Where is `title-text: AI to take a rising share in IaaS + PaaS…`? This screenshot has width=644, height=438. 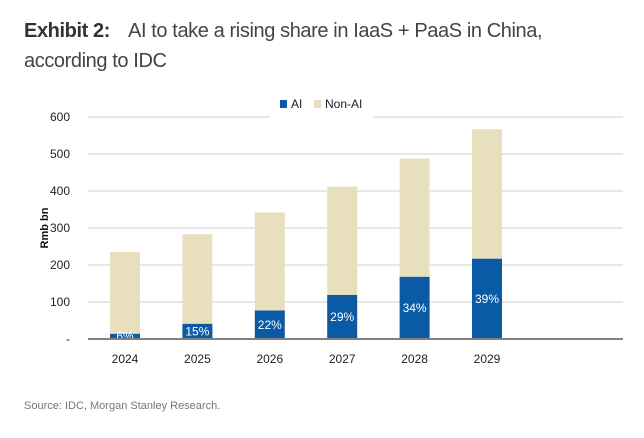 title-text: AI to take a rising share in IaaS + PaaS… is located at coordinates (283, 46).